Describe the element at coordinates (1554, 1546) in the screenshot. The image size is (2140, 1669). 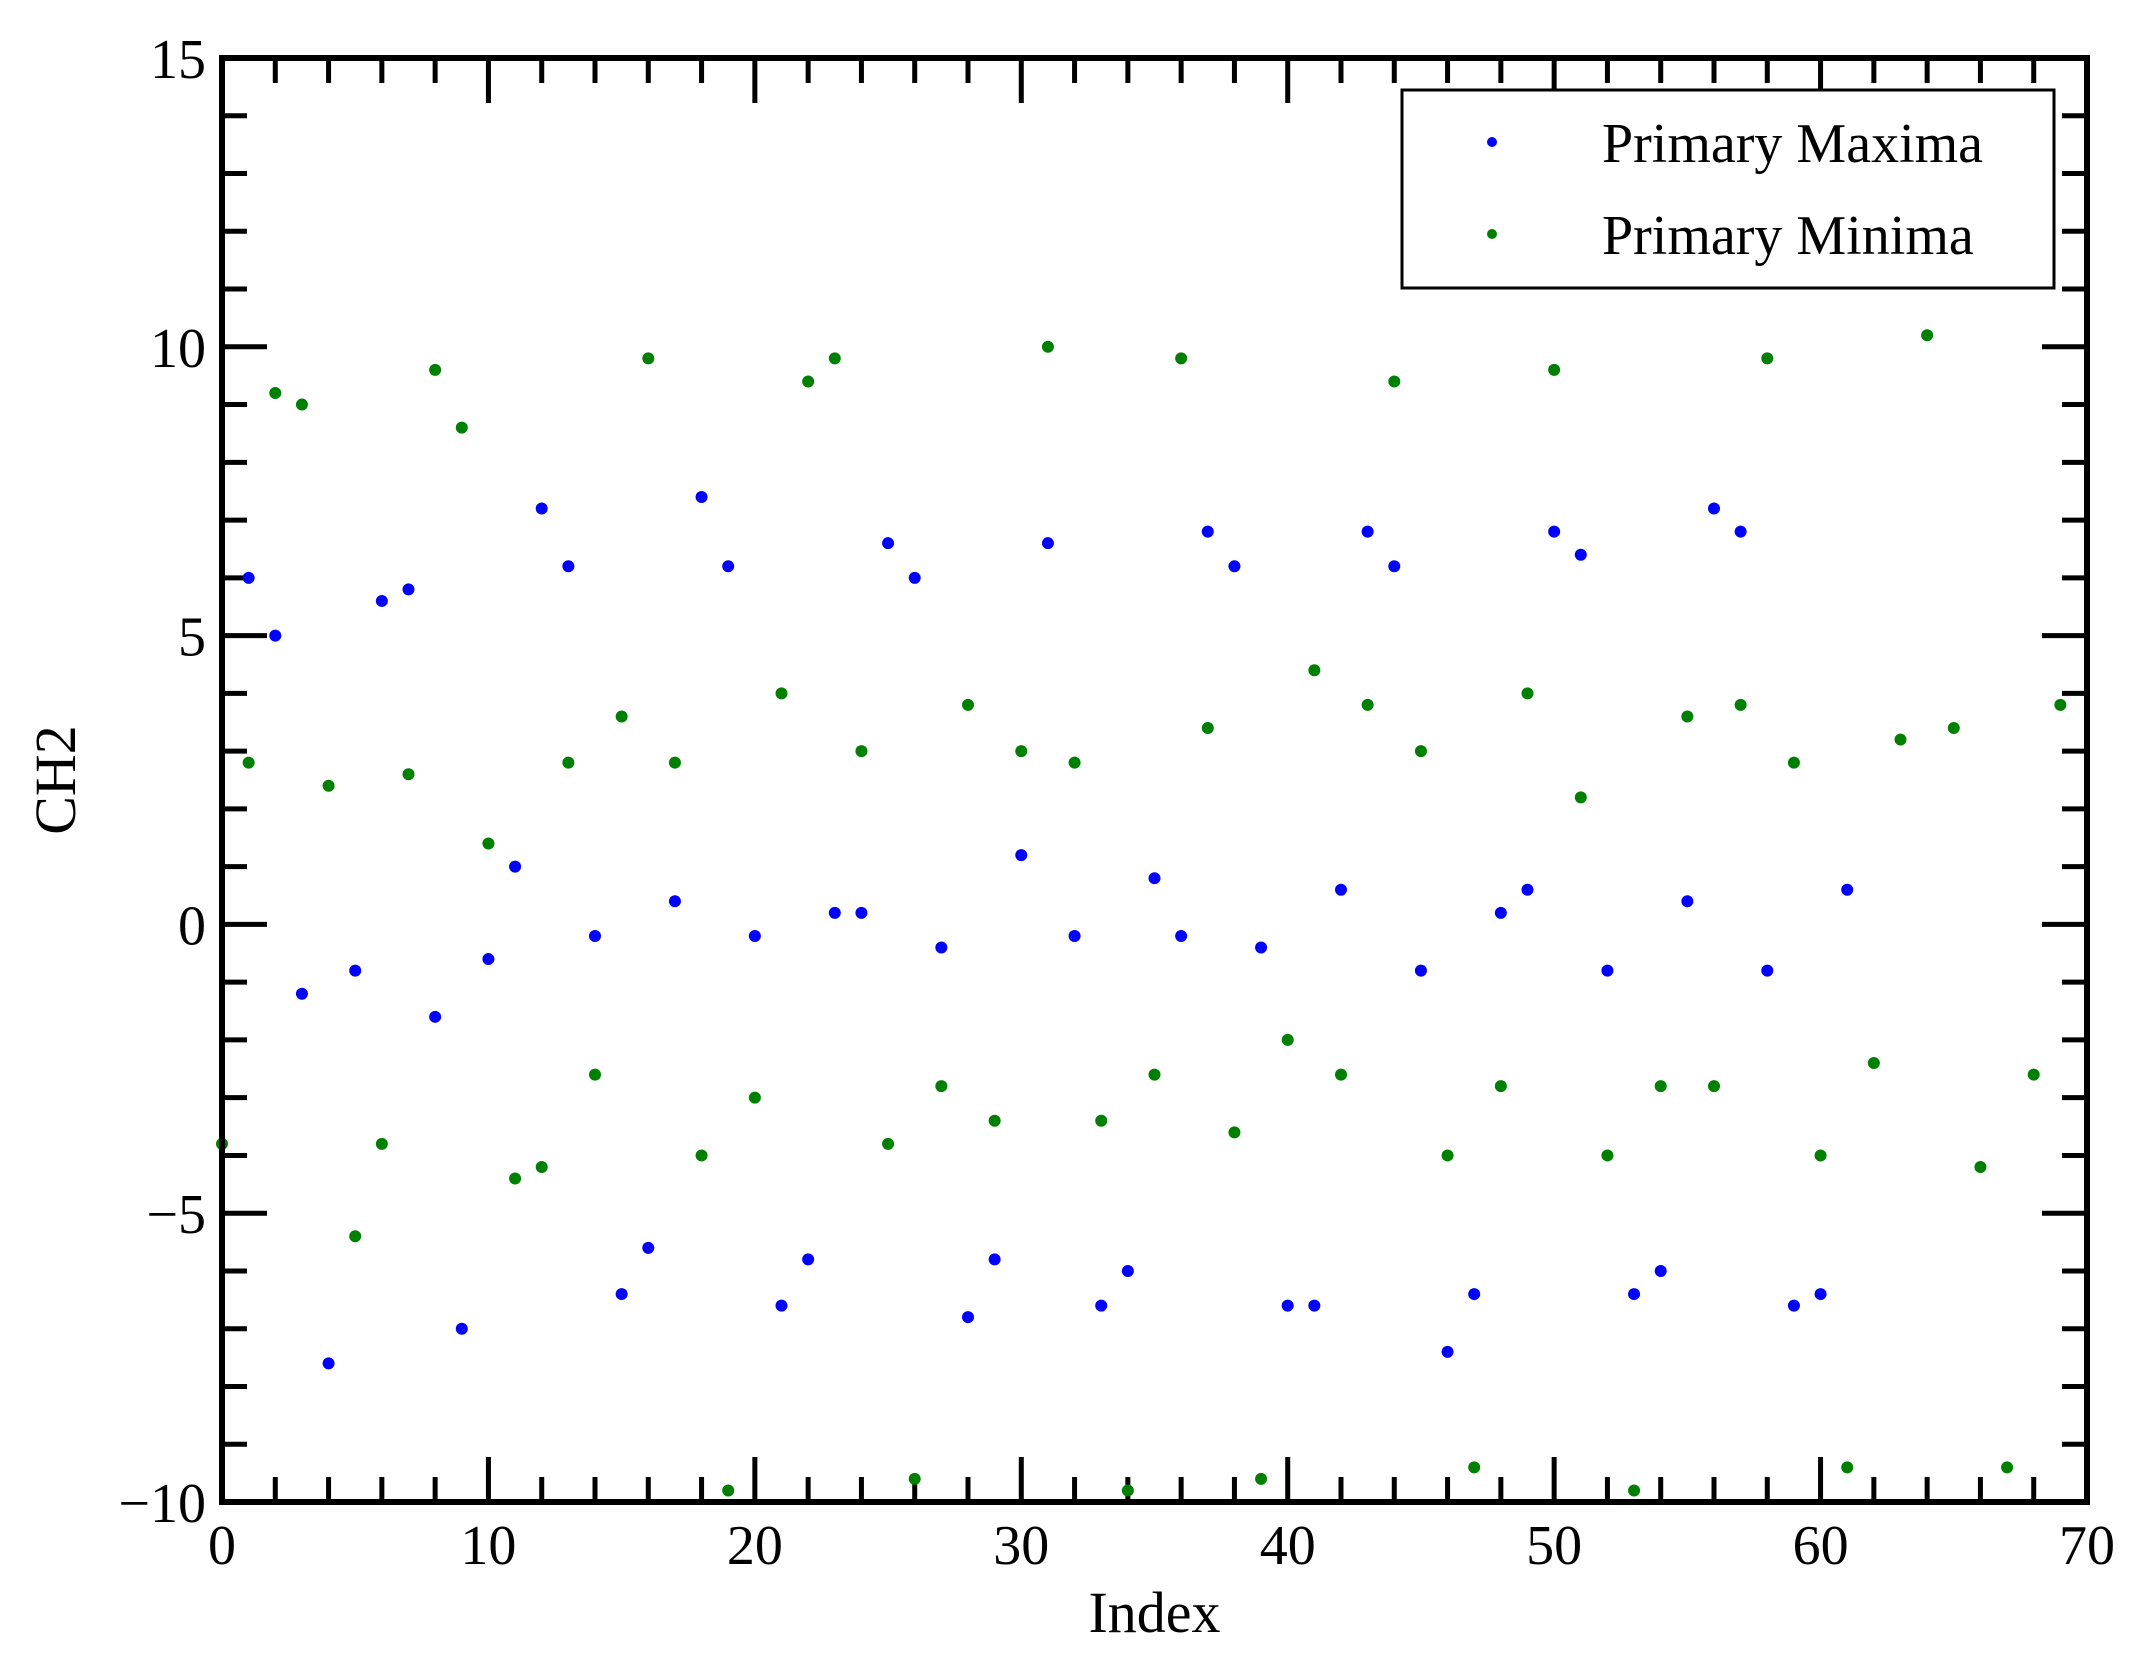
I see `x-tick-label: 50` at that location.